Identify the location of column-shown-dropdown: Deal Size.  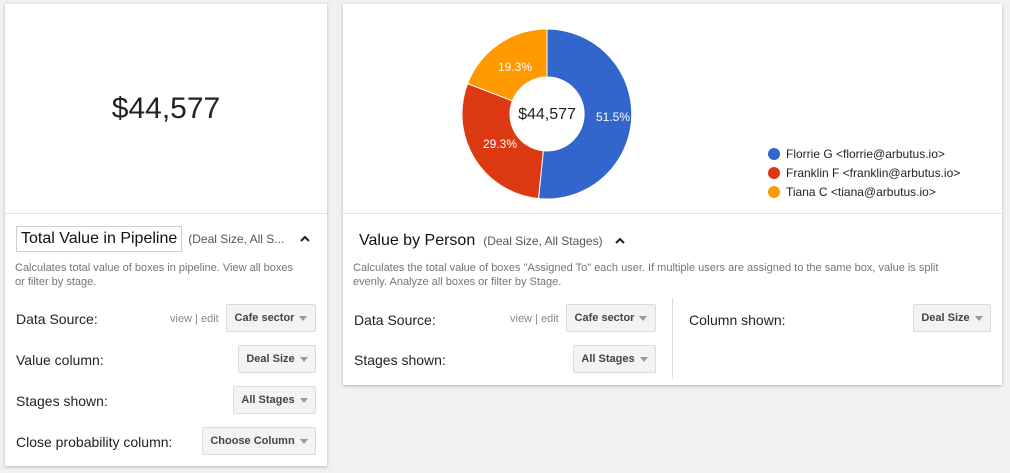
(952, 318).